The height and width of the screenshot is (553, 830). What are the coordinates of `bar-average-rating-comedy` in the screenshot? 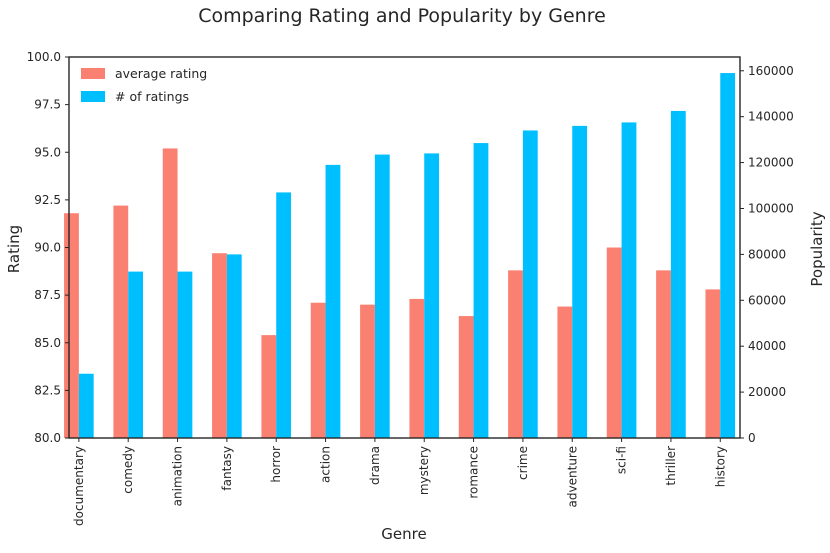 It's located at (121, 321).